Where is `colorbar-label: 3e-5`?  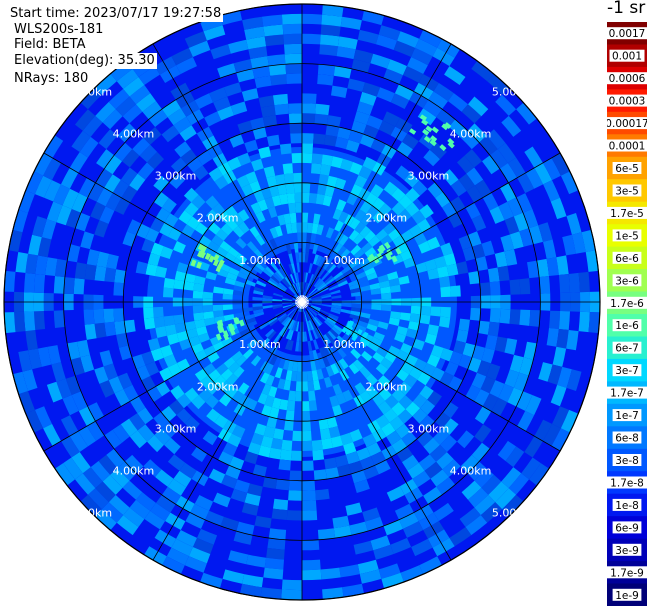
colorbar-label: 3e-5 is located at coordinates (627, 192).